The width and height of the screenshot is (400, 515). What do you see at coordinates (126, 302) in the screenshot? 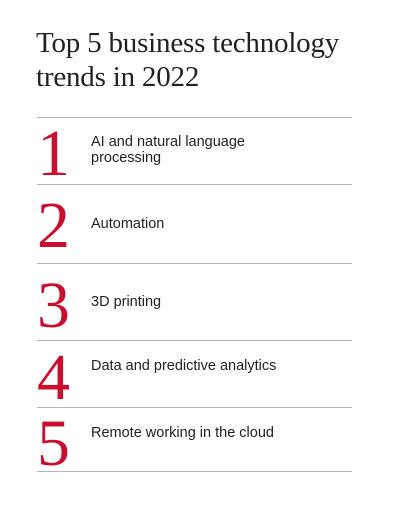
I see `trend-label: 3D printing` at bounding box center [126, 302].